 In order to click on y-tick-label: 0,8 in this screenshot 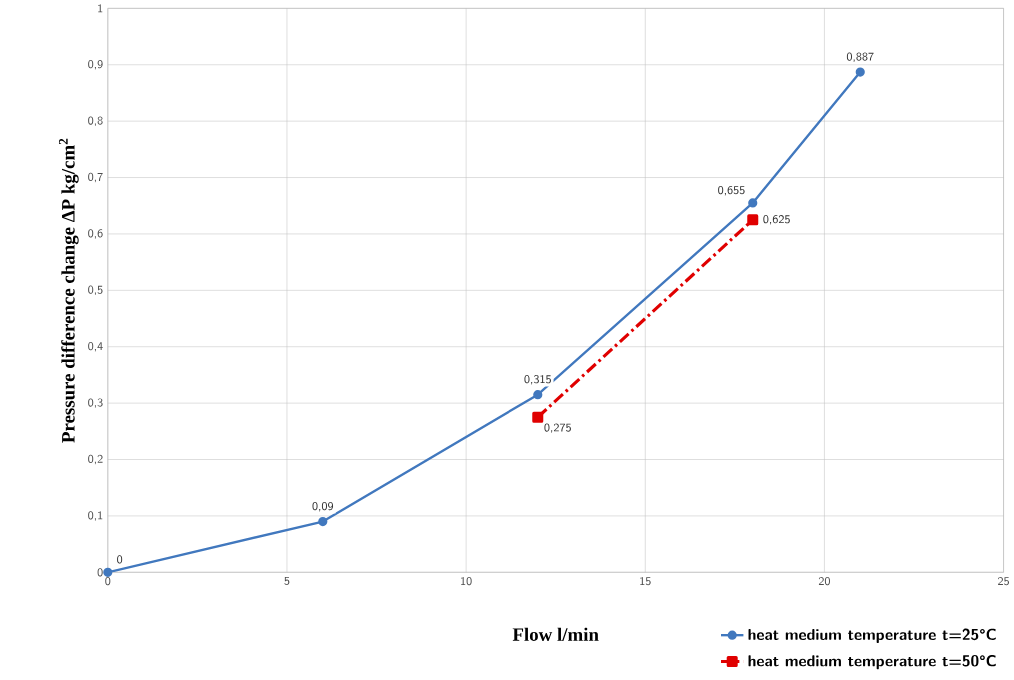, I will do `click(95, 121)`.